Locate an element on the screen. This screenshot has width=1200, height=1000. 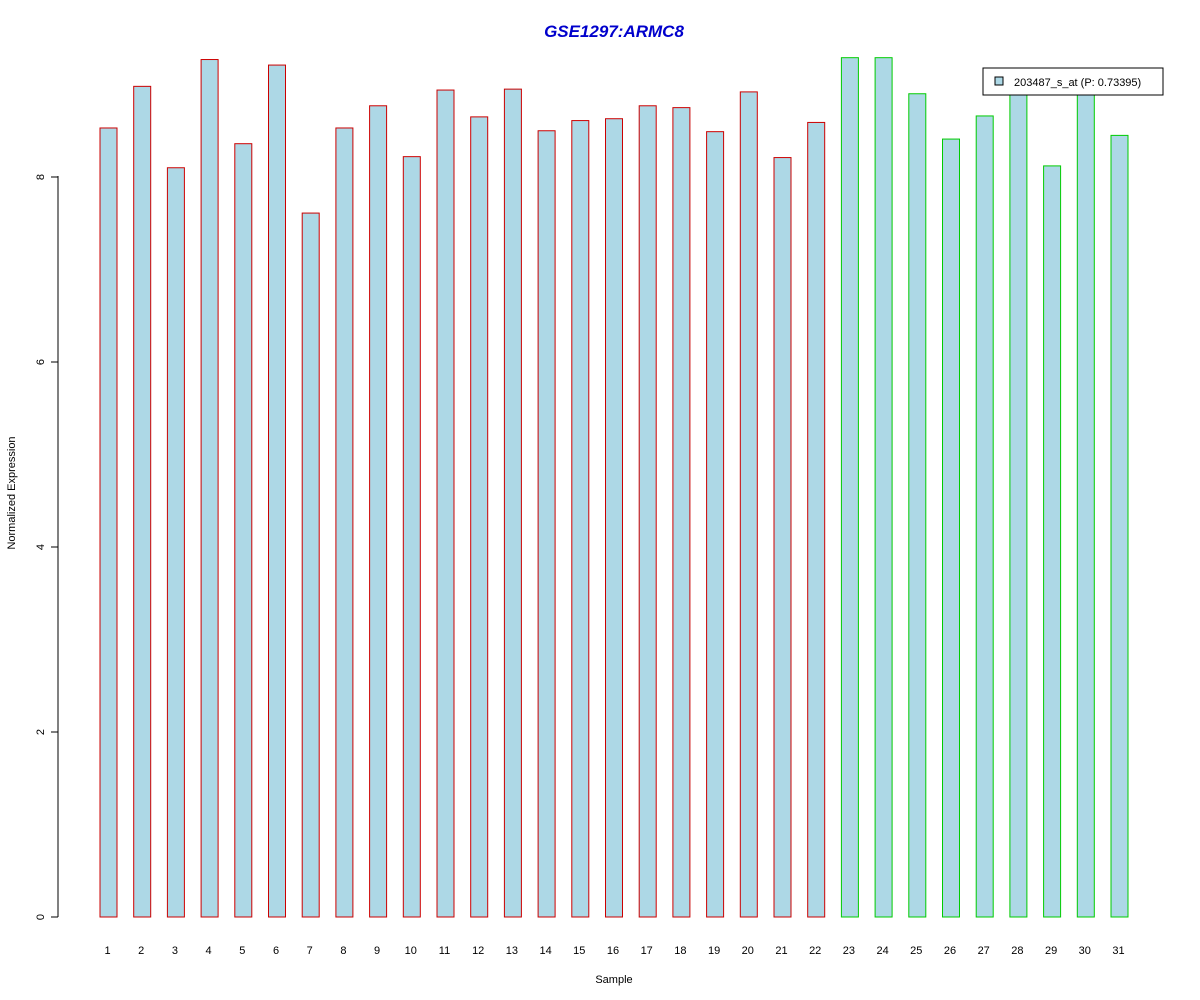
x-tick-label: 2 is located at coordinates (141, 951).